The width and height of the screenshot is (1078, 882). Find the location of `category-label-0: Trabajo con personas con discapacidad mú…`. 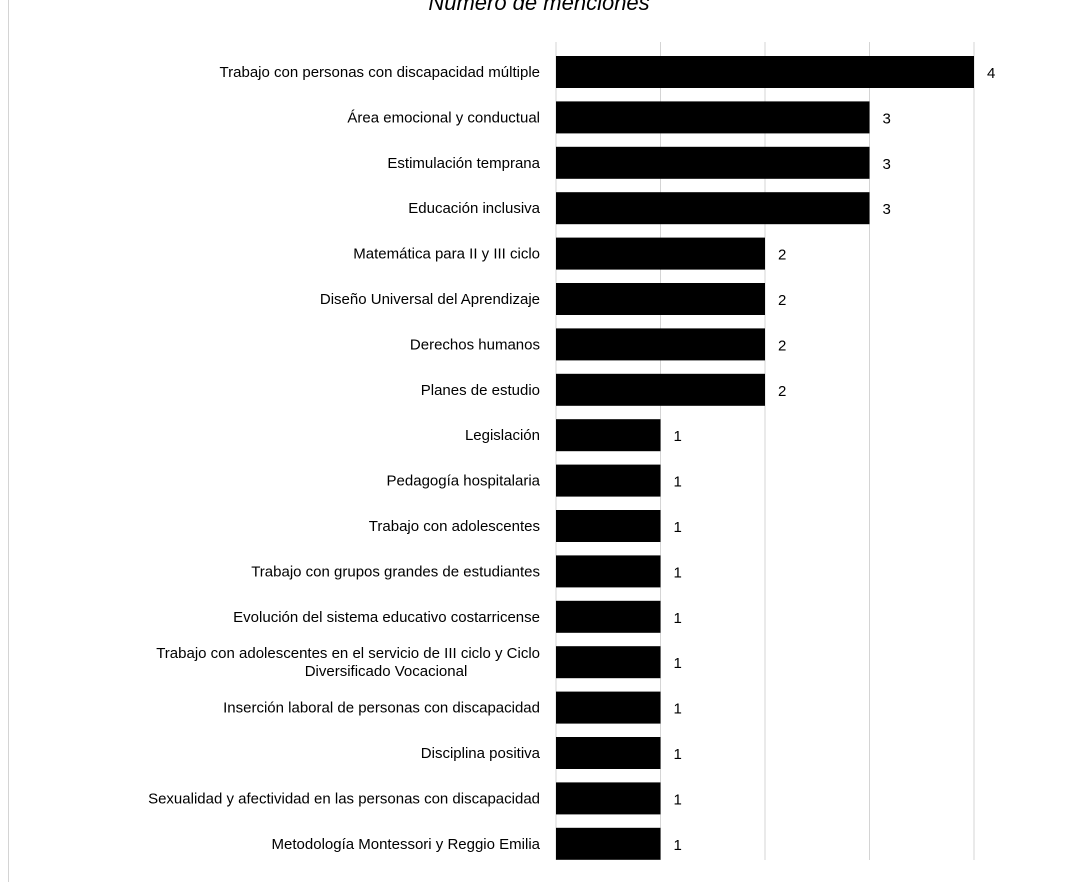

category-label-0: Trabajo con personas con discapacidad mú… is located at coordinates (380, 72).